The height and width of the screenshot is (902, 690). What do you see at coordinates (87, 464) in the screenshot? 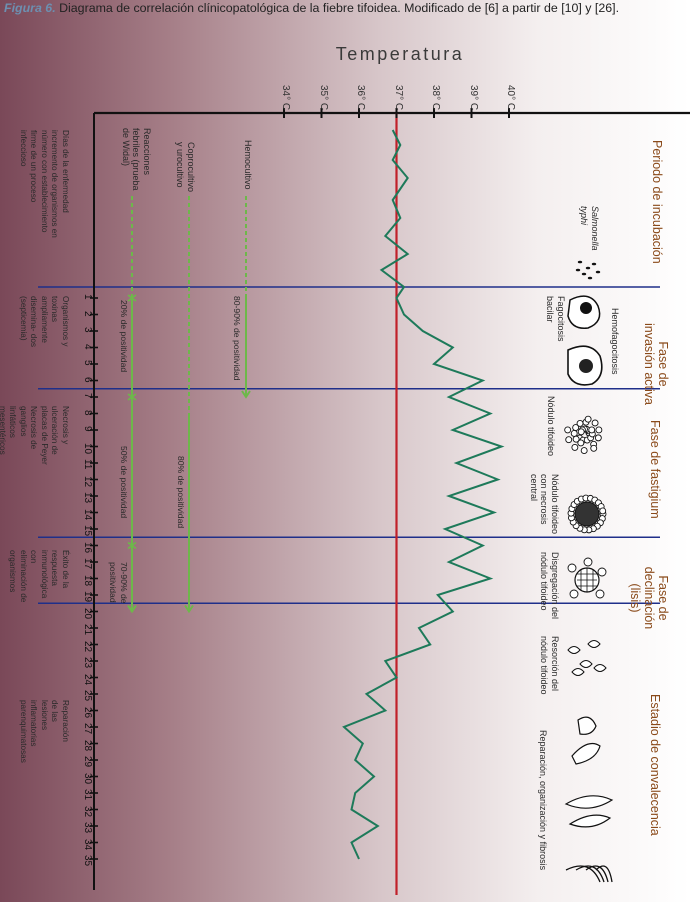
I see `day-label: 11` at bounding box center [87, 464].